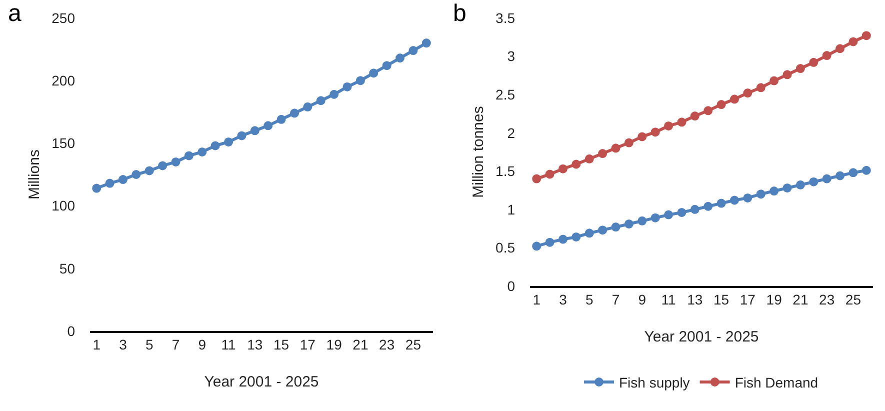  Describe the element at coordinates (506, 18) in the screenshot. I see `y-tick-label: 3.5` at that location.